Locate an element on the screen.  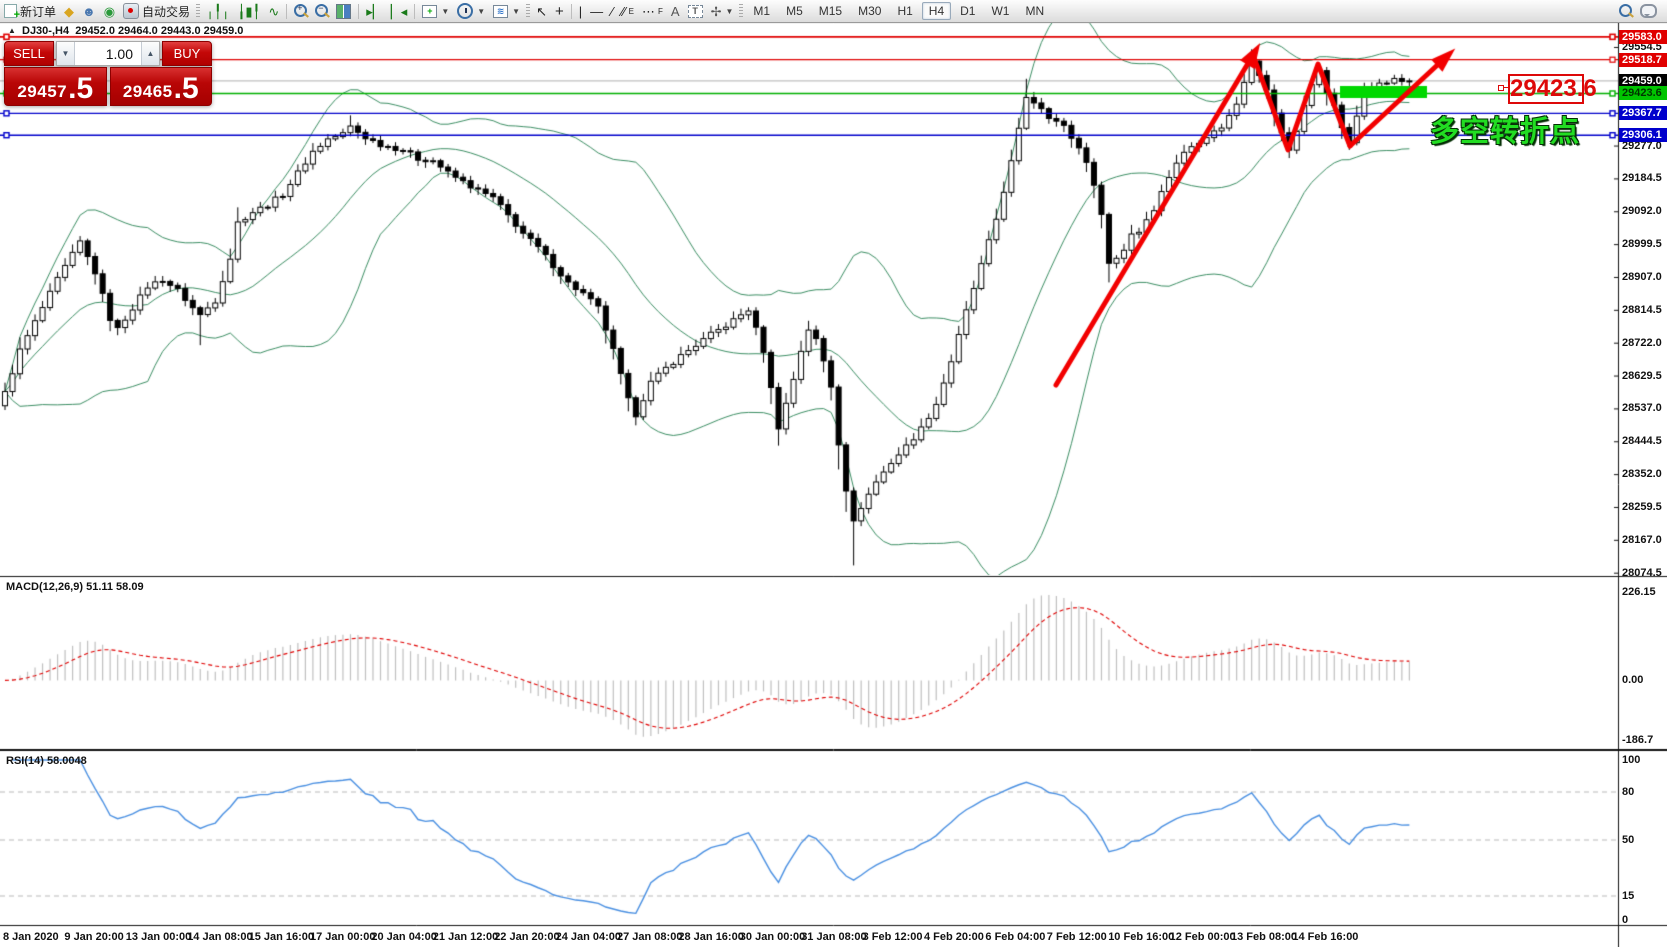
volume-stepper: ▼ 1.00 ▲ is located at coordinates (108, 53).